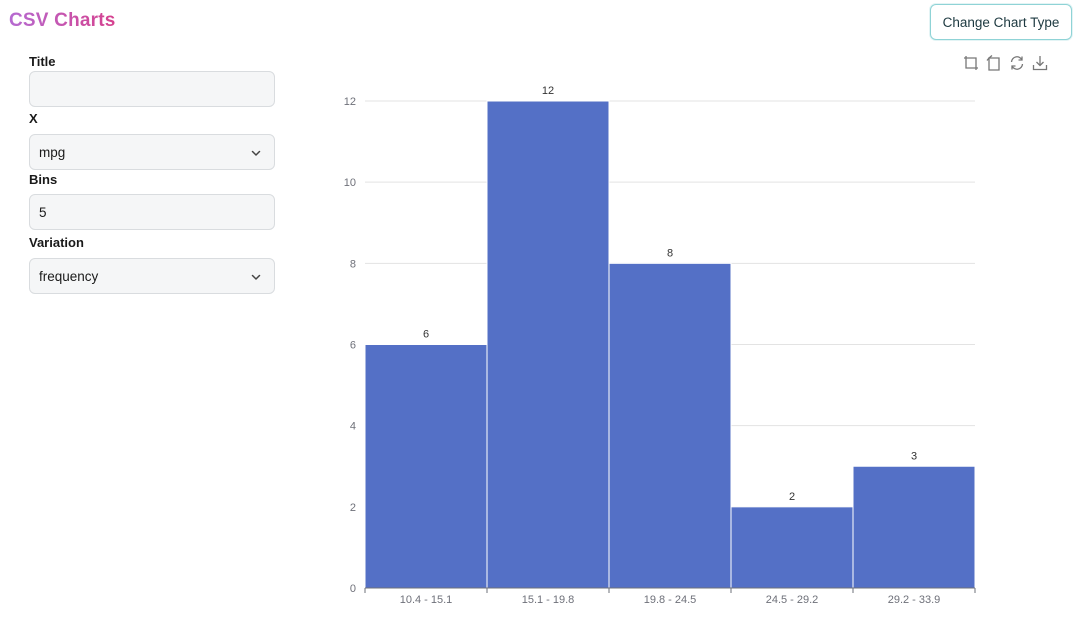  What do you see at coordinates (353, 508) in the screenshot?
I see `y-tick-label: 2` at bounding box center [353, 508].